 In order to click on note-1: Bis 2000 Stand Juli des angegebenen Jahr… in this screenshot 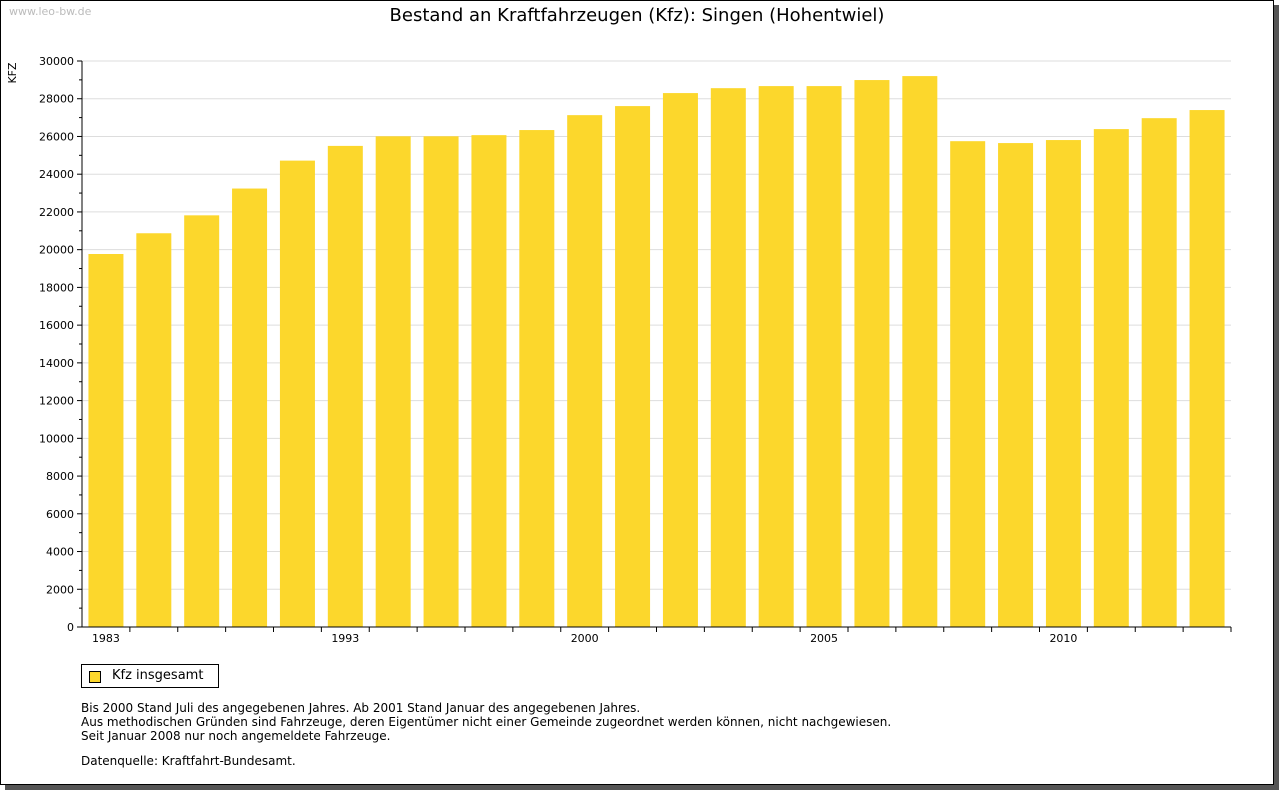, I will do `click(361, 708)`.